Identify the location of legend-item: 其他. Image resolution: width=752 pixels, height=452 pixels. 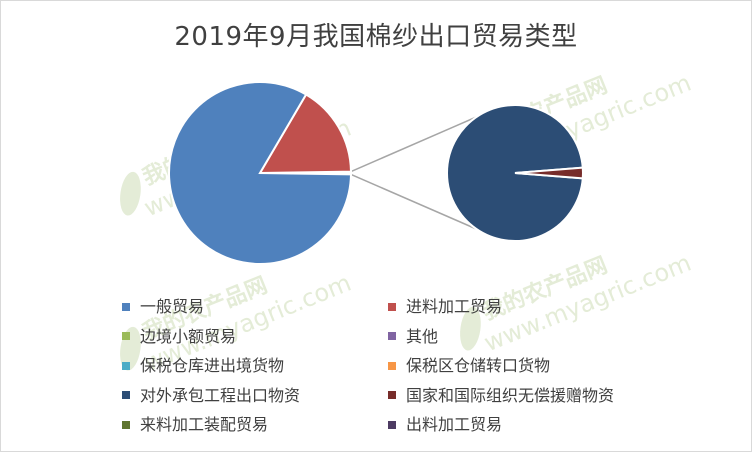
(413, 337).